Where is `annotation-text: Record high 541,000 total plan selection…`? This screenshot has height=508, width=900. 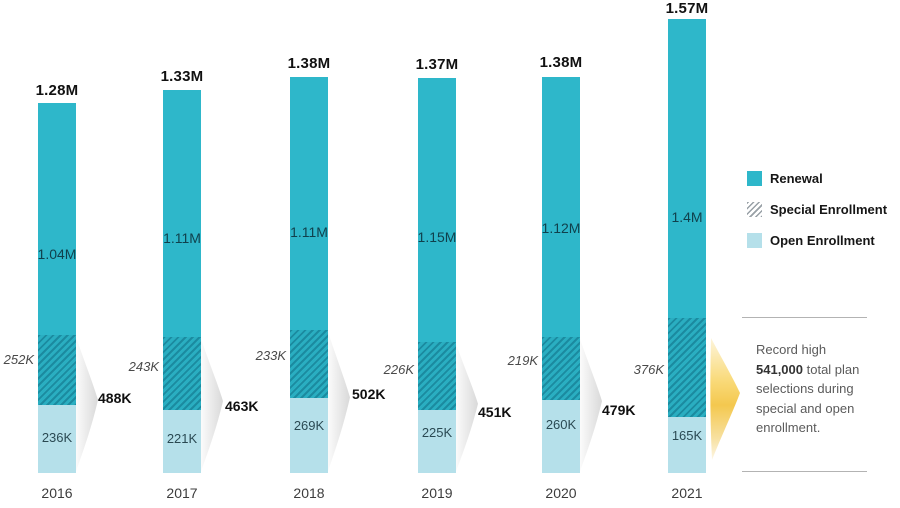 annotation-text: Record high 541,000 total plan selection… is located at coordinates (824, 389).